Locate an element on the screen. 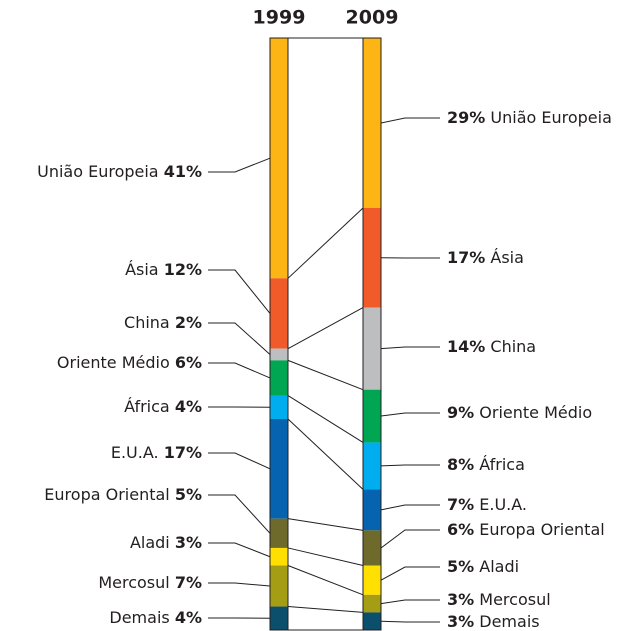 The width and height of the screenshot is (638, 631). category-label: 5% Aladi is located at coordinates (483, 566).